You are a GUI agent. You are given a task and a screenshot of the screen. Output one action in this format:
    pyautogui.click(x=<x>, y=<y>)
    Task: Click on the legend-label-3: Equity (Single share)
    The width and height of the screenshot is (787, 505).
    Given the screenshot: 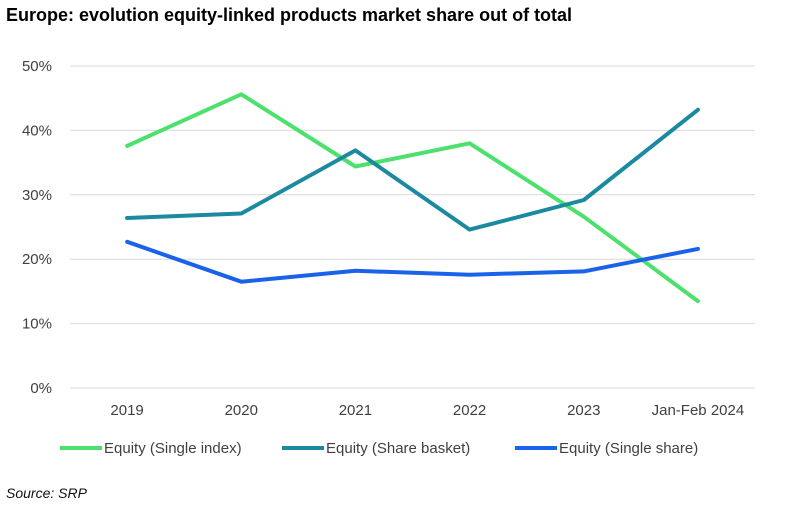 What is the action you would take?
    pyautogui.click(x=628, y=448)
    